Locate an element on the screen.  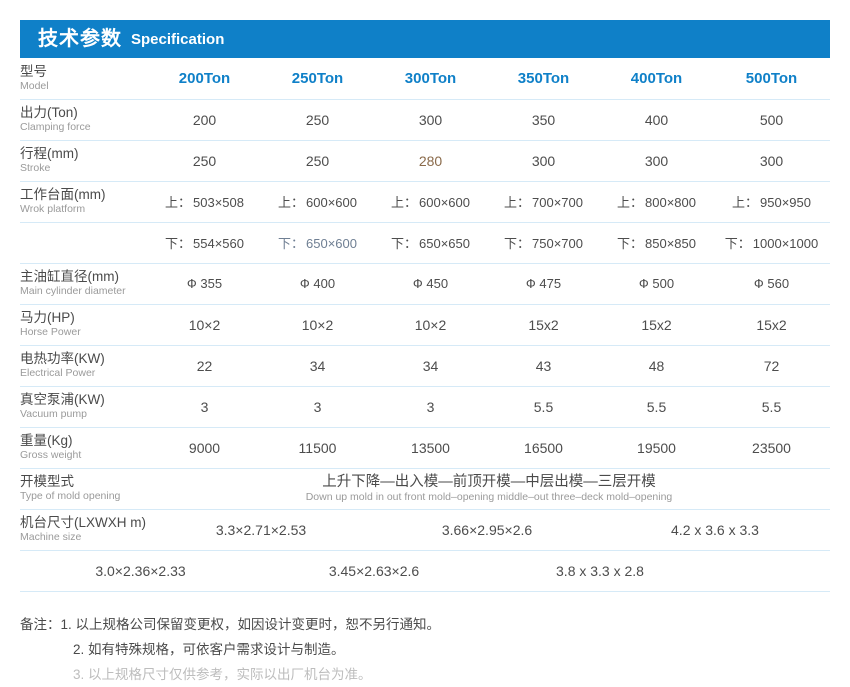
table-cell: Ф 355 is located at coordinates (204, 284).